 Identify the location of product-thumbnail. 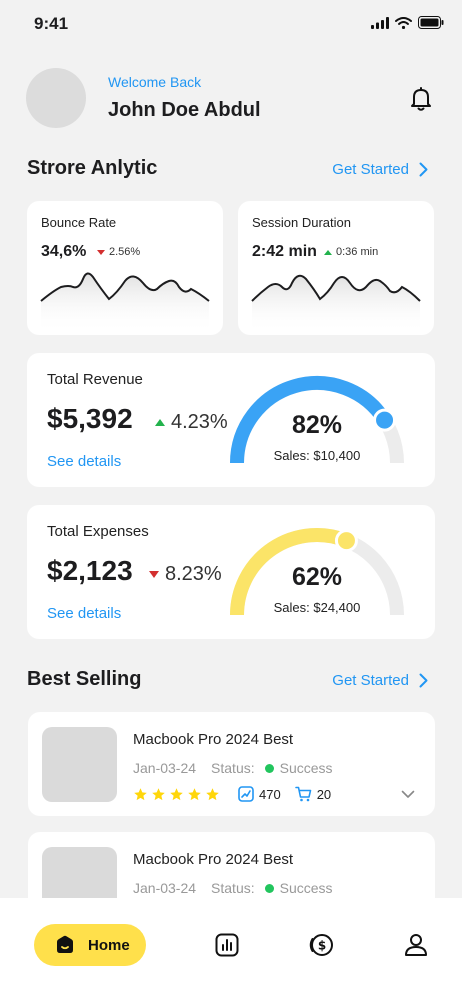
(79, 764).